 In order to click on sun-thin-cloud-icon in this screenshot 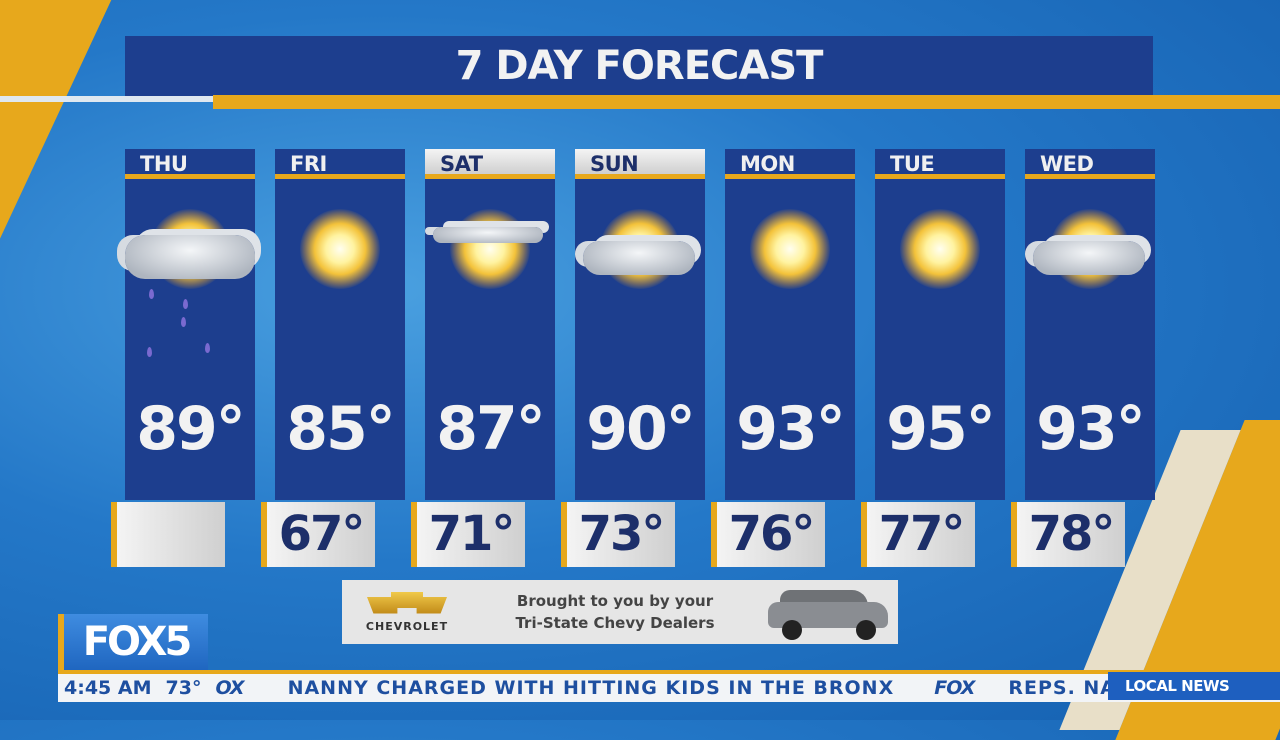, I will do `click(490, 249)`.